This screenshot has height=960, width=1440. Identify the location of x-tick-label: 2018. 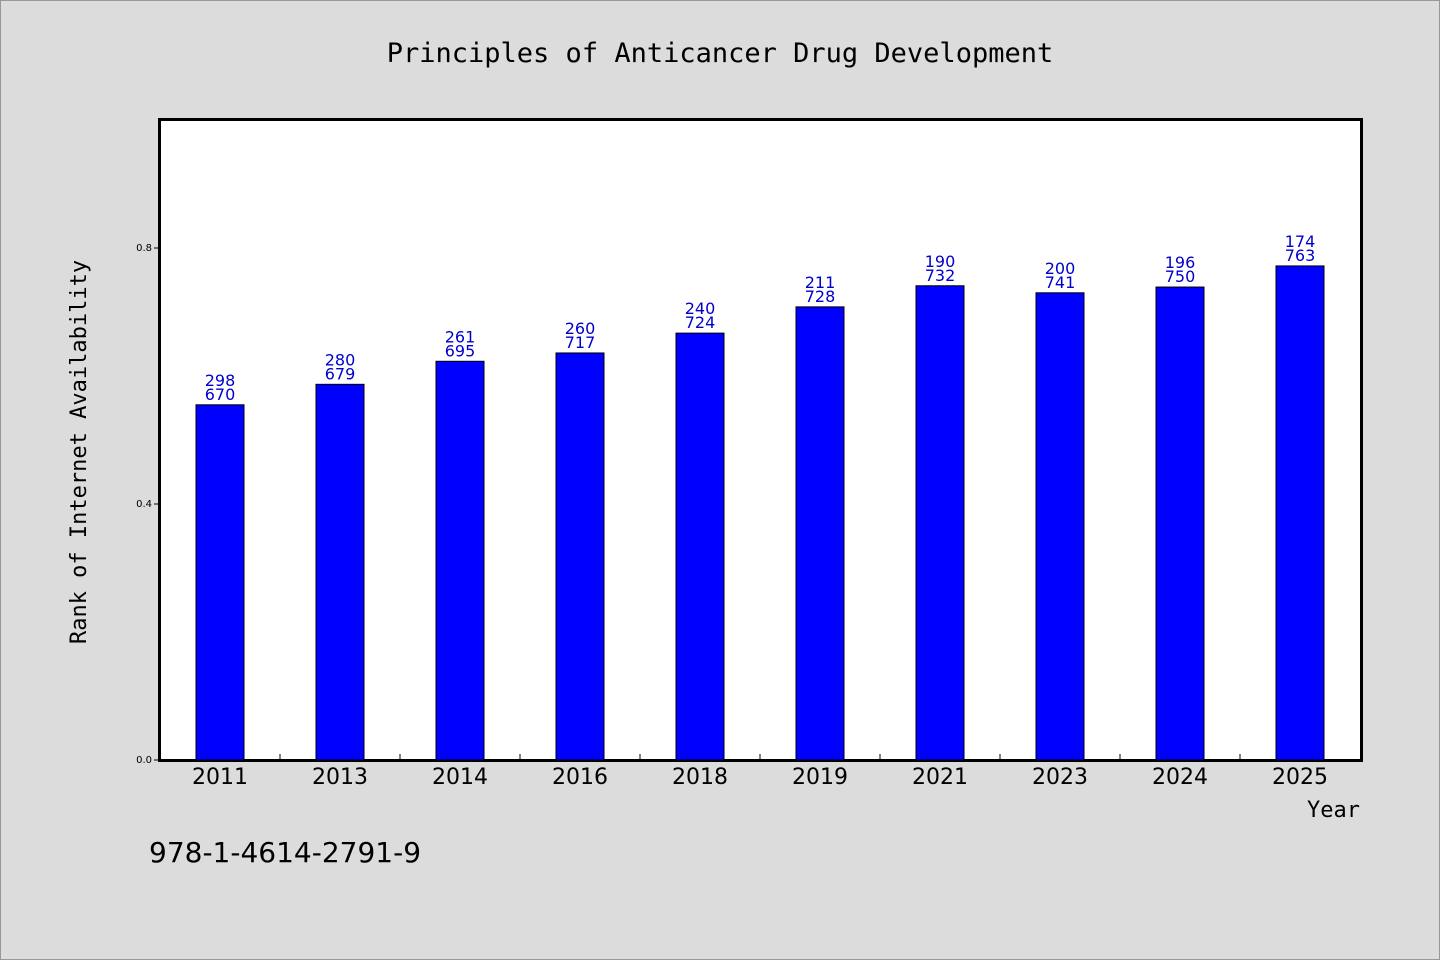
(700, 777).